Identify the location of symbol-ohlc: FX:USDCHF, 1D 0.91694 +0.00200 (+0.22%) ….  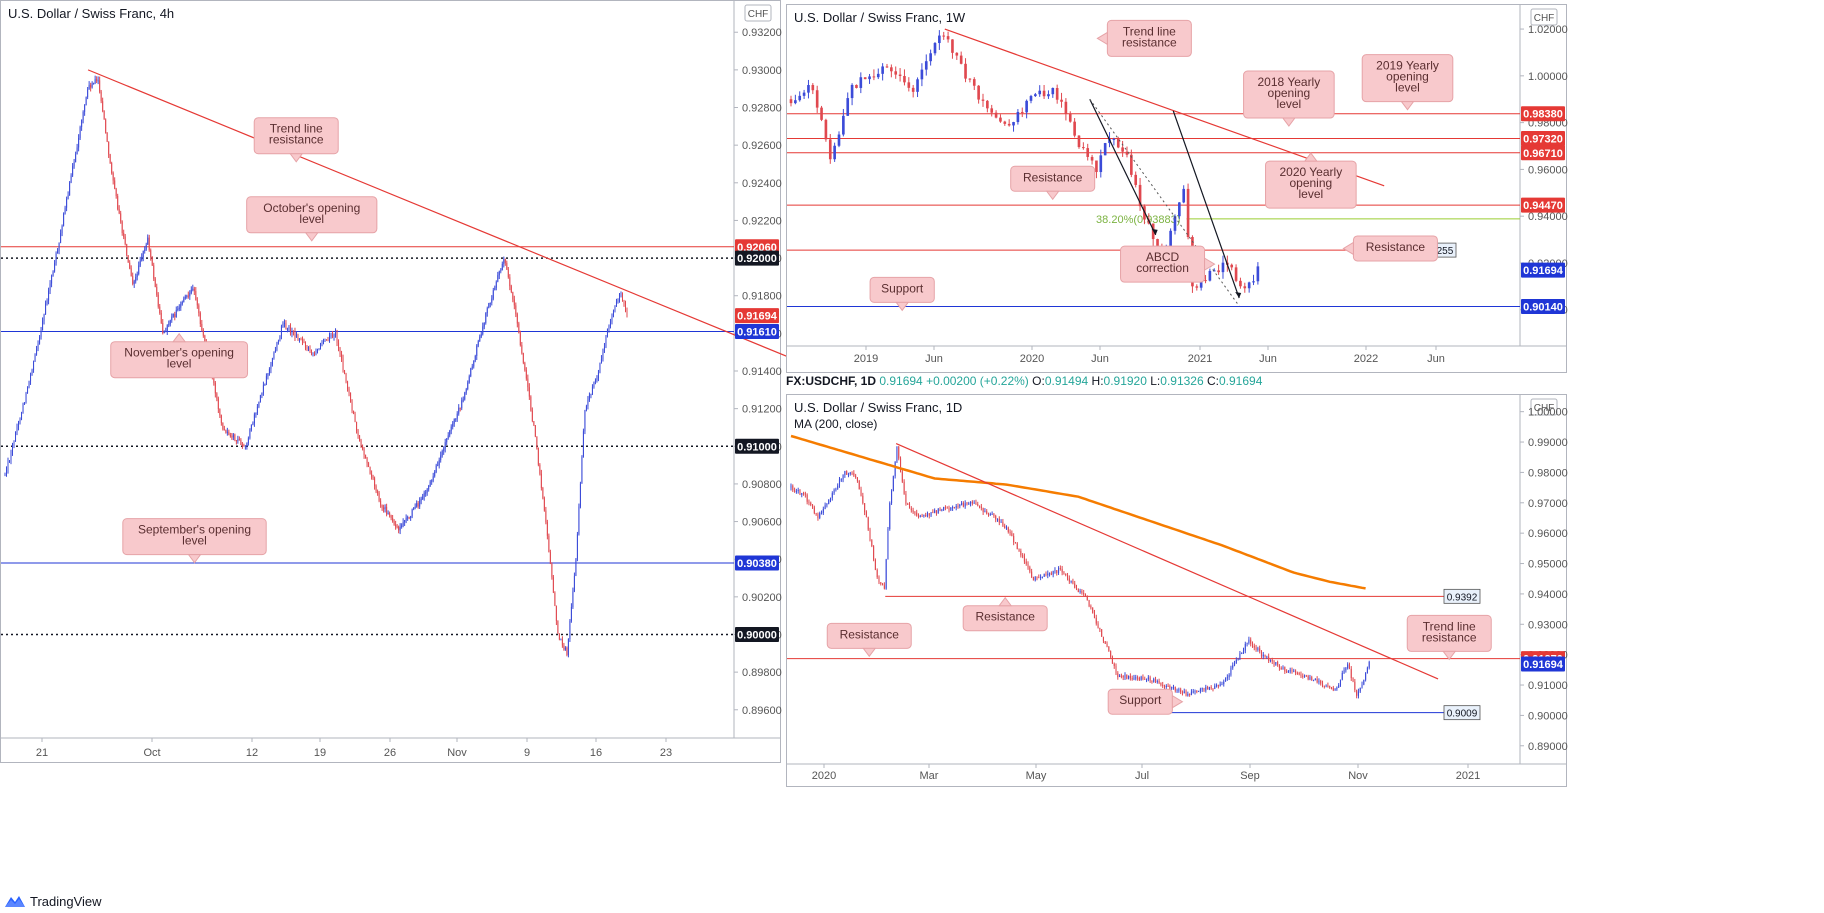
(1024, 381).